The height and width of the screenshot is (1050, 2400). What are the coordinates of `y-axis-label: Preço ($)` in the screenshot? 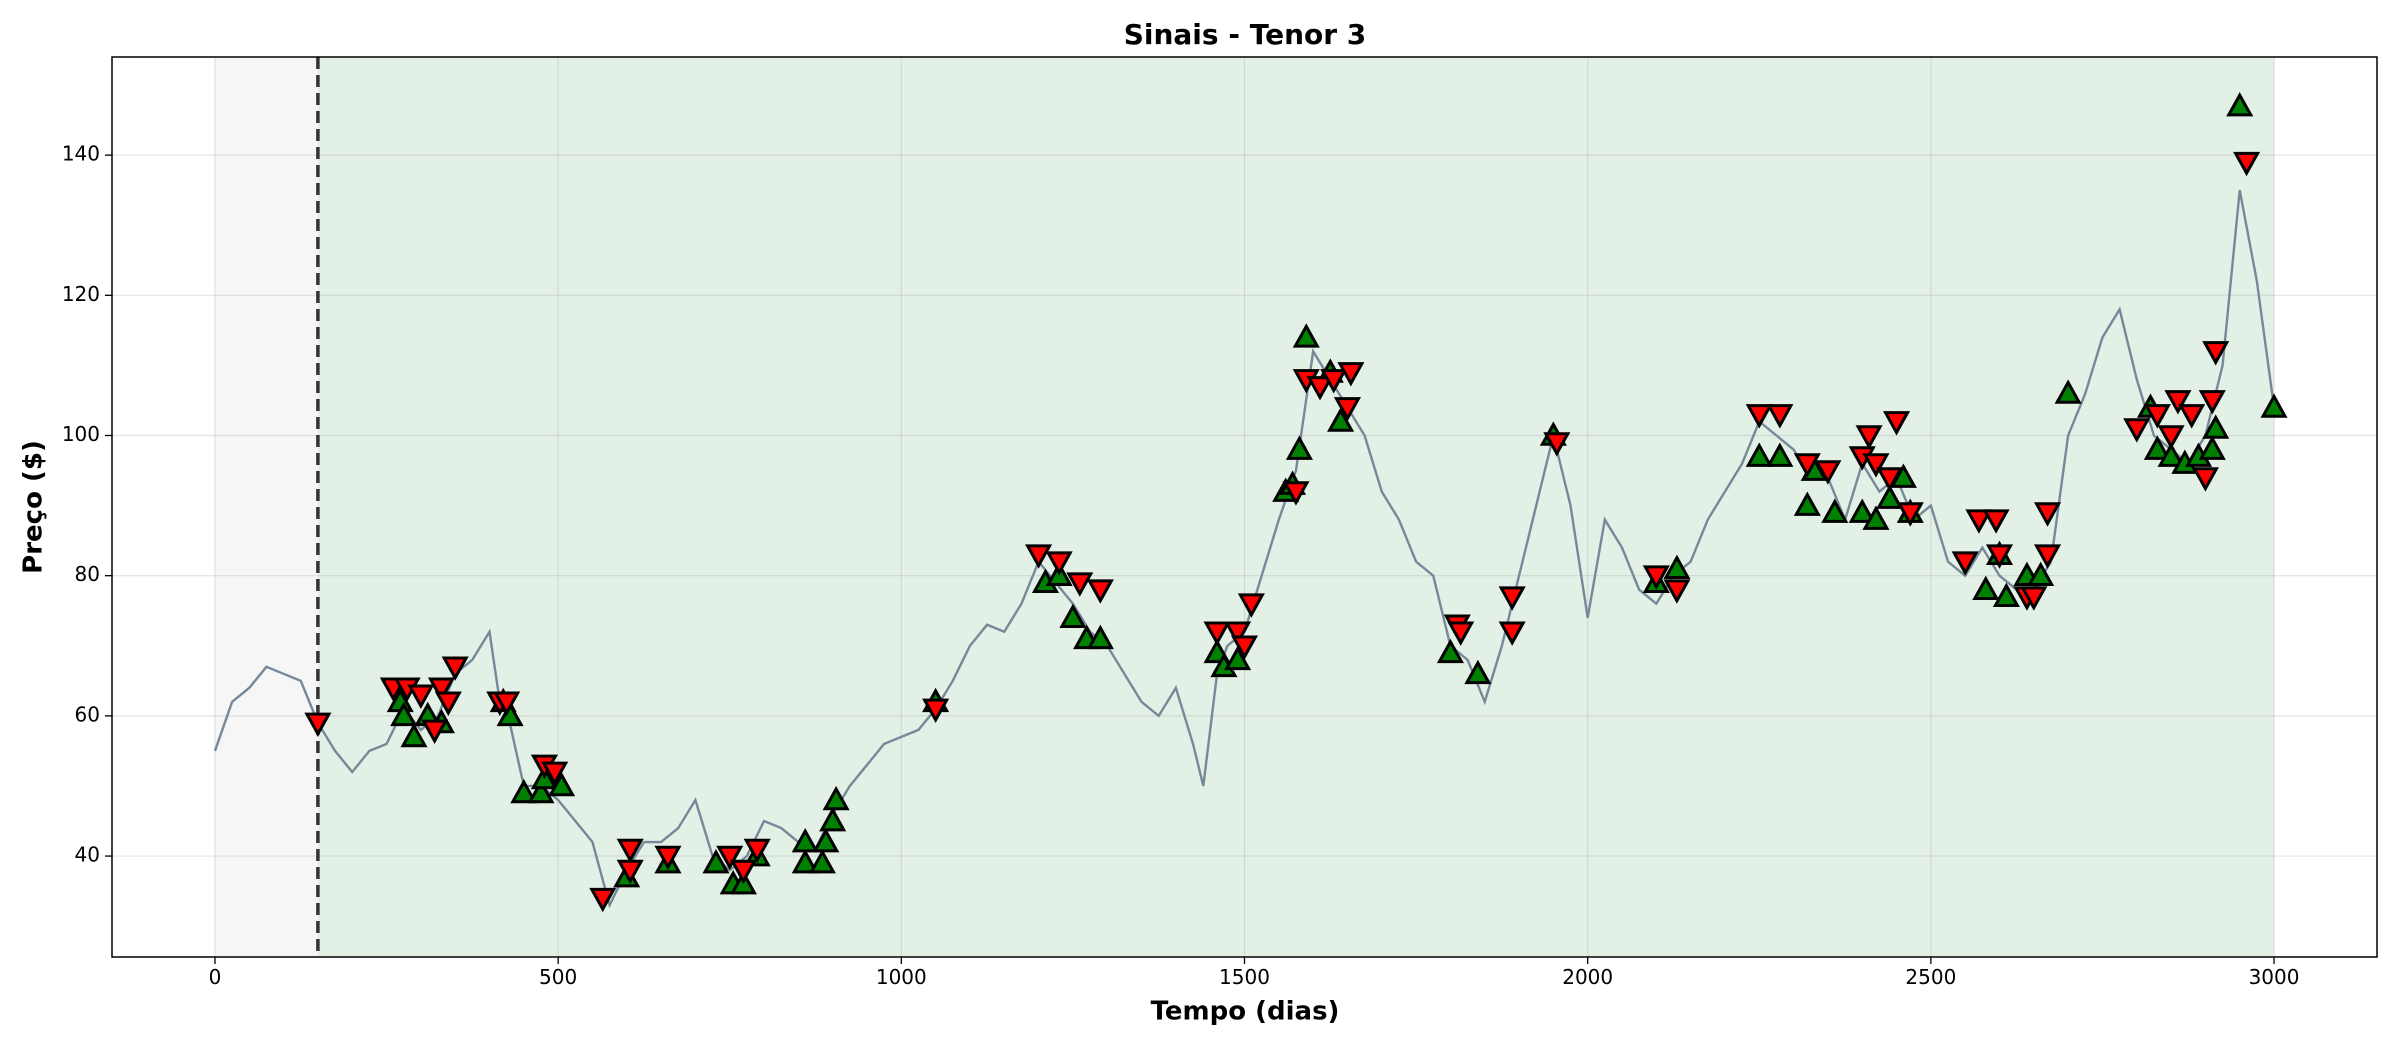 It's located at (34, 507).